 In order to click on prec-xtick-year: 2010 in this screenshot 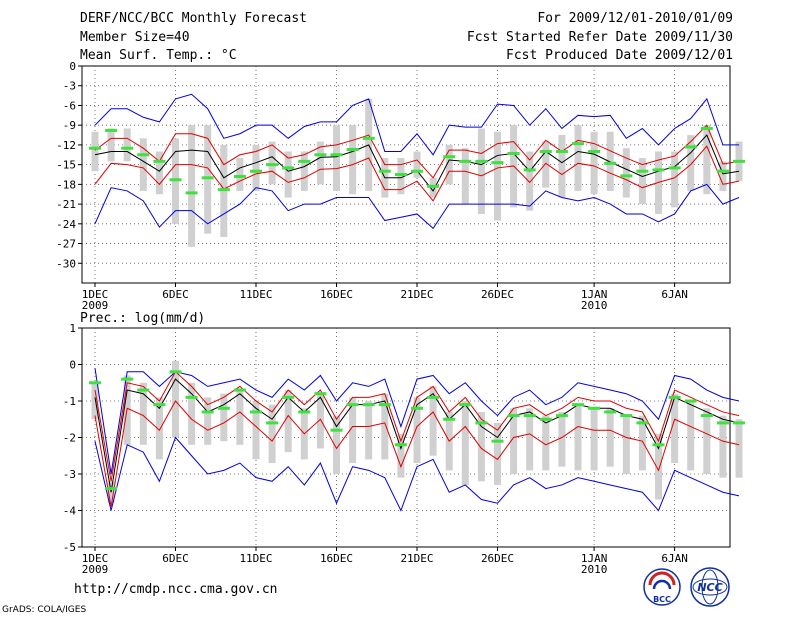, I will do `click(594, 569)`.